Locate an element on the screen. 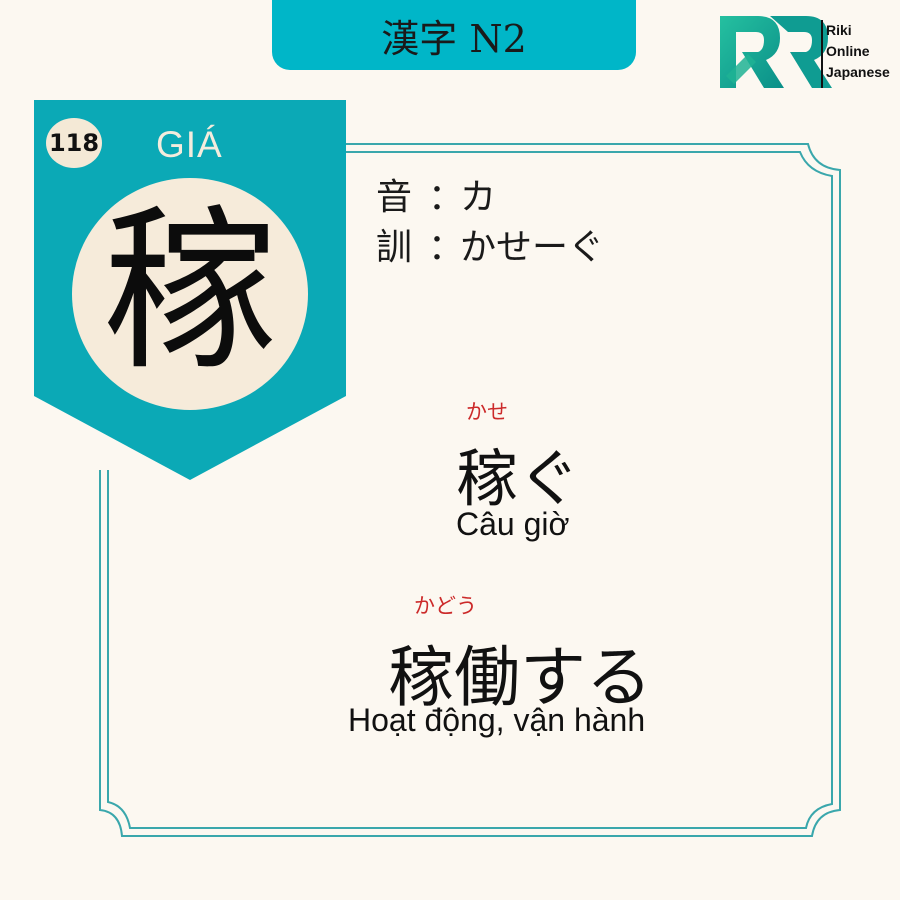 The height and width of the screenshot is (900, 900). kun-reading-value: かせーぐ is located at coordinates (532, 247).